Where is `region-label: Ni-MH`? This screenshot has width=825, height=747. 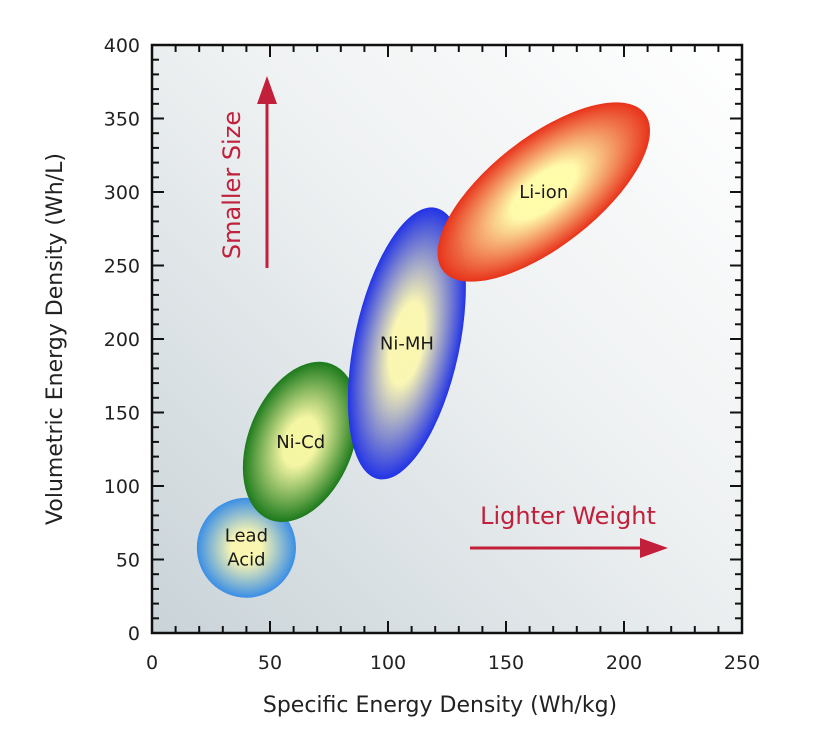 region-label: Ni-MH is located at coordinates (407, 343).